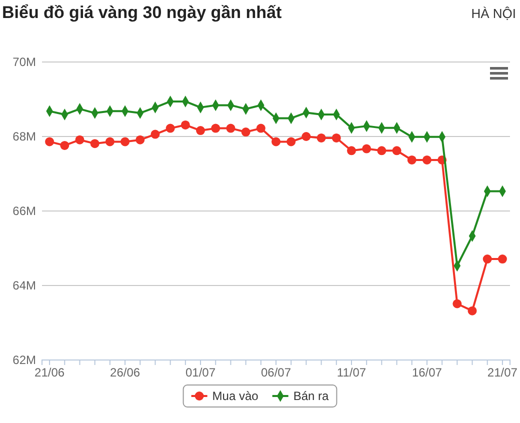  I want to click on y-tick-label: 70M, so click(24, 61).